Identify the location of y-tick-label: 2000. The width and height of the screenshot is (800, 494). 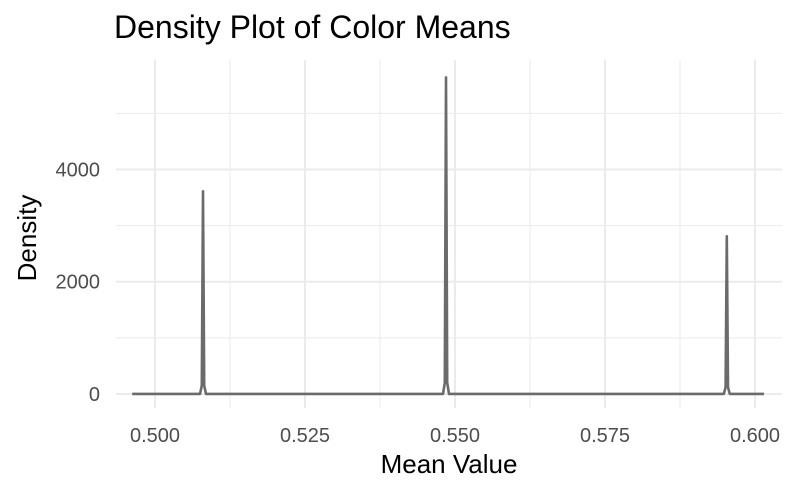
(78, 283).